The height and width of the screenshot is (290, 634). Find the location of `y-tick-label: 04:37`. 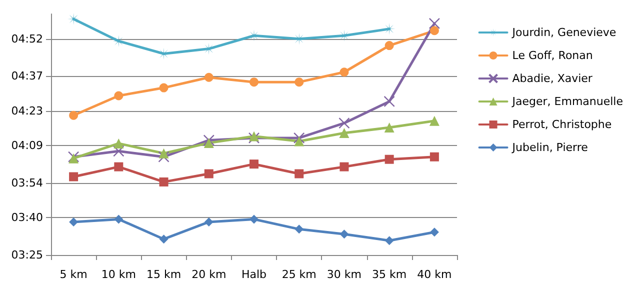

y-tick-label: 04:37 is located at coordinates (27, 76).